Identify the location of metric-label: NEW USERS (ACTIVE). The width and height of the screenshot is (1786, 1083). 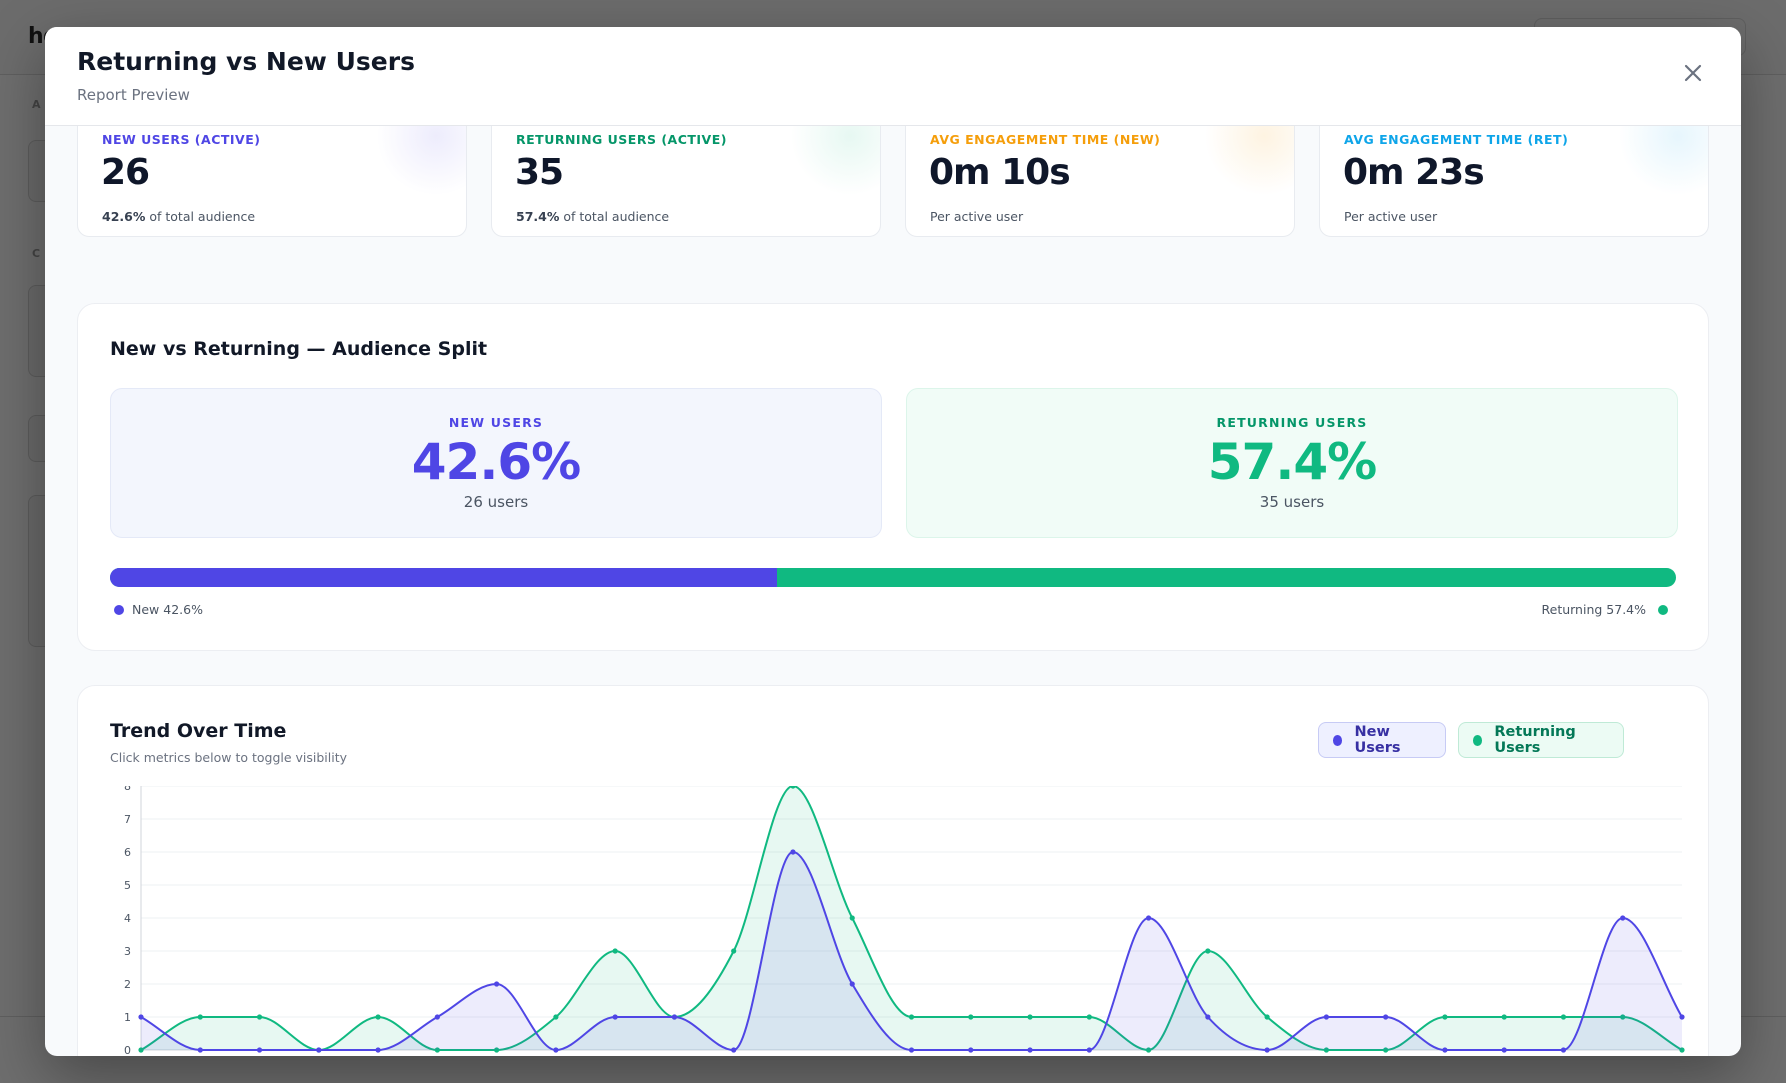
(181, 139).